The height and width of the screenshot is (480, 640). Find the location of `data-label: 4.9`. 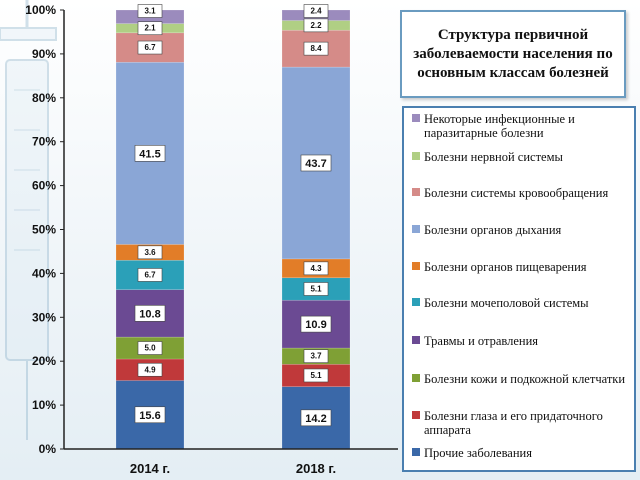

data-label: 4.9 is located at coordinates (150, 369).